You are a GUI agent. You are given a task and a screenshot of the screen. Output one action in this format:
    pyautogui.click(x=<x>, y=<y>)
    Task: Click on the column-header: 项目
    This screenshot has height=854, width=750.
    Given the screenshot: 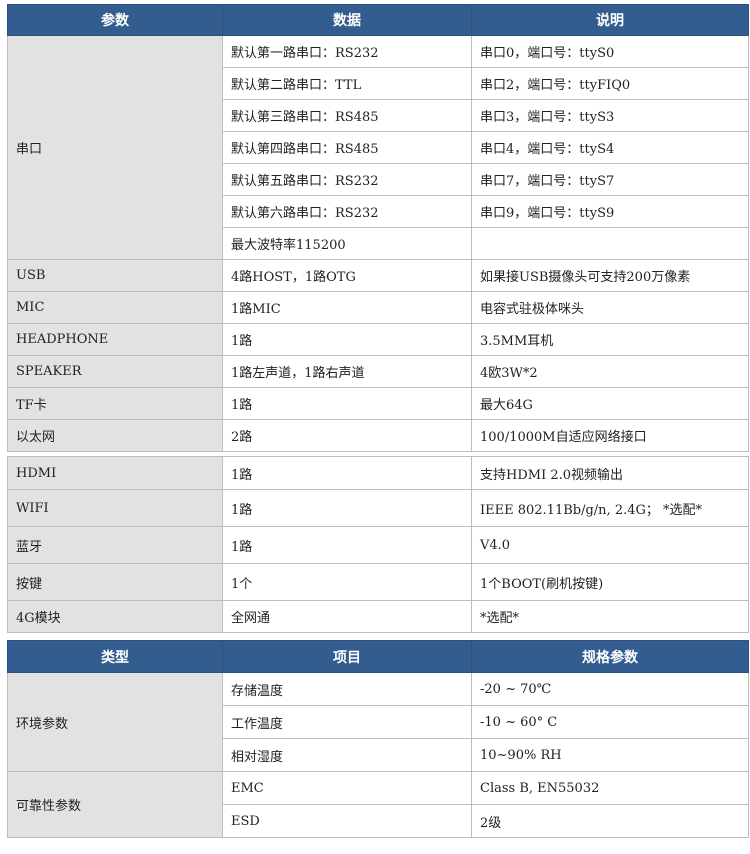 What is the action you would take?
    pyautogui.click(x=347, y=656)
    